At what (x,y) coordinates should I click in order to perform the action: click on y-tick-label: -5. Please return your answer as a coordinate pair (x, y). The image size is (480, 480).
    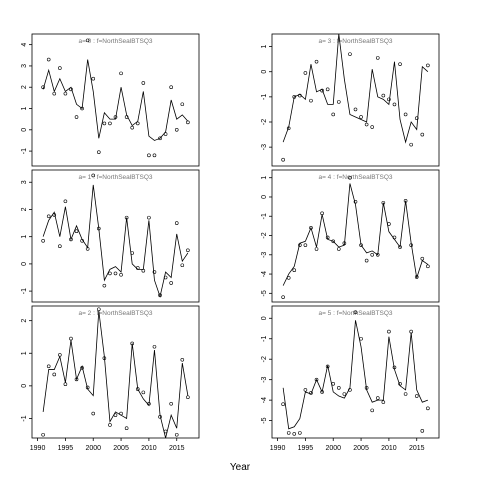
    Looking at the image, I should click on (264, 420).